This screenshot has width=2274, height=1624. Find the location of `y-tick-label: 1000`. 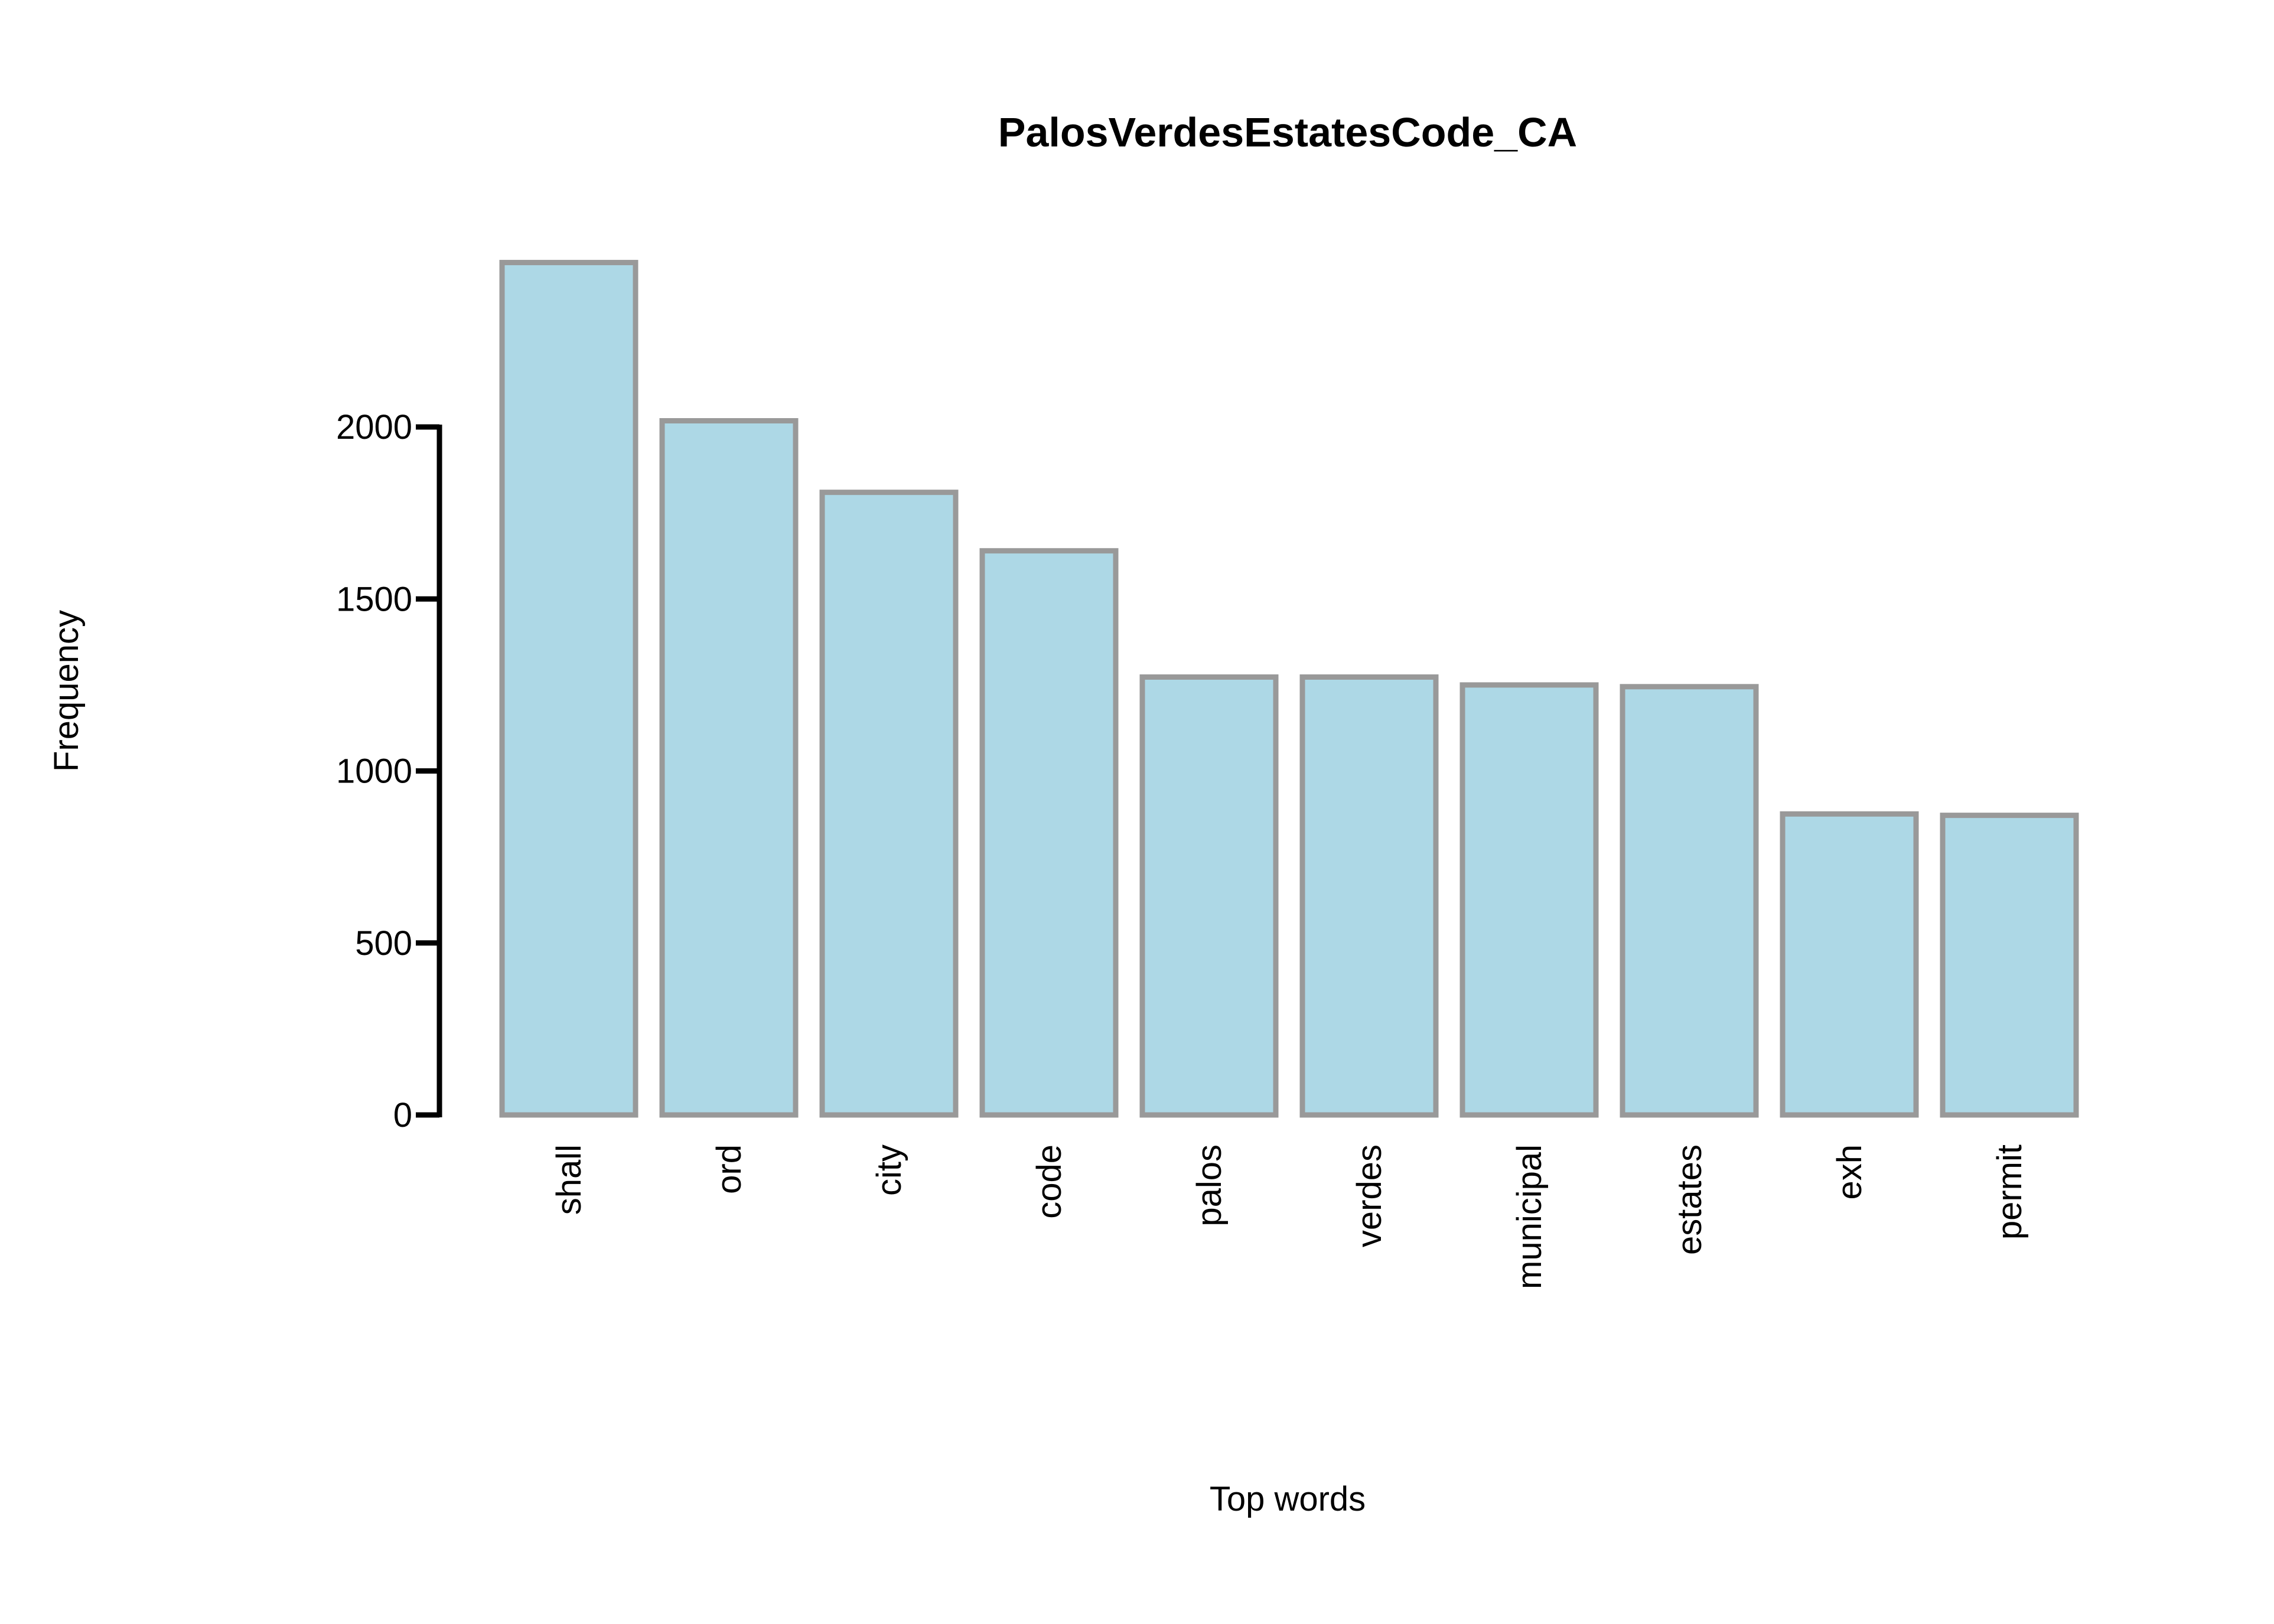

y-tick-label: 1000 is located at coordinates (374, 771).